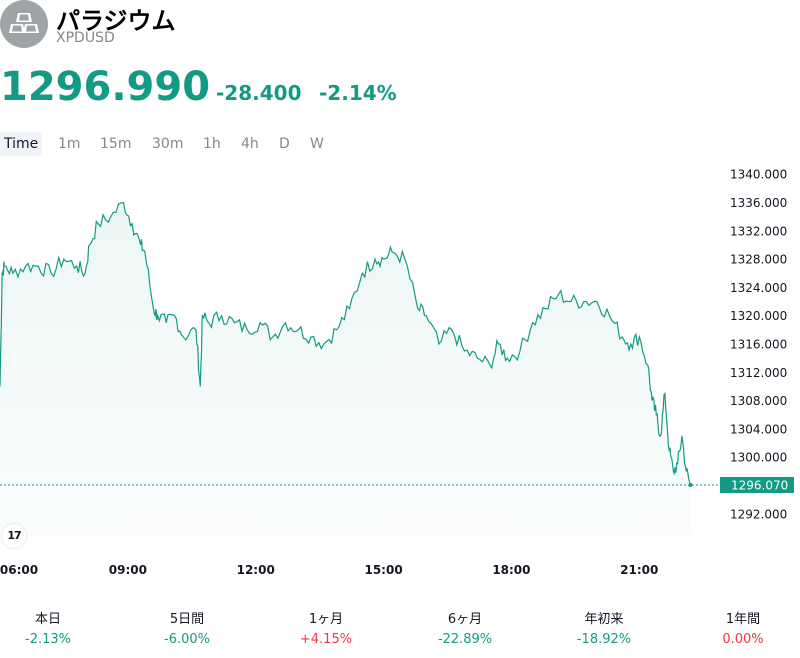 The height and width of the screenshot is (658, 800). I want to click on tab-w: W, so click(317, 144).